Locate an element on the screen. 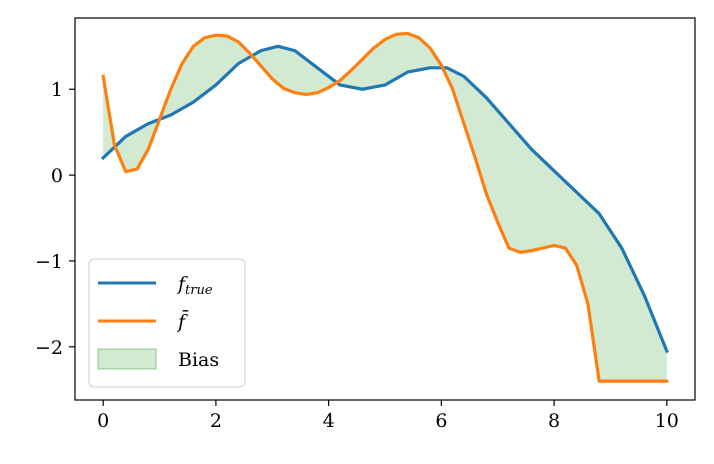 The image size is (714, 464). y-tick-label: 1 is located at coordinates (57, 90).